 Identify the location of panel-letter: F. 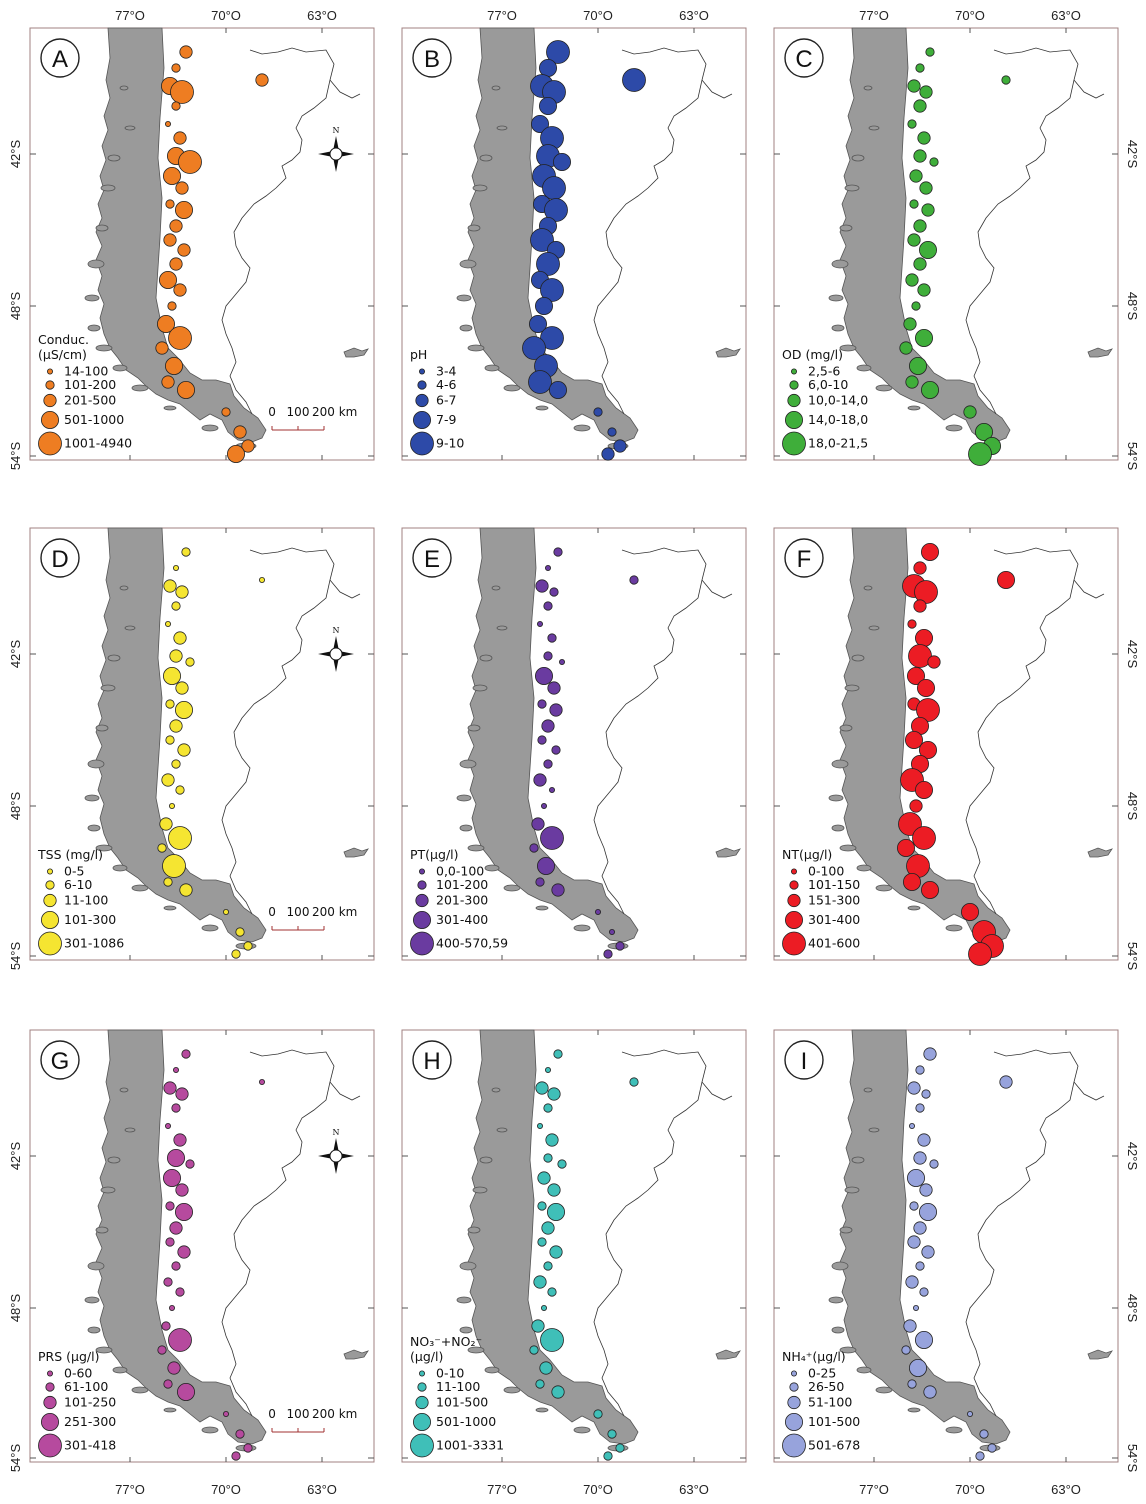
(804, 559).